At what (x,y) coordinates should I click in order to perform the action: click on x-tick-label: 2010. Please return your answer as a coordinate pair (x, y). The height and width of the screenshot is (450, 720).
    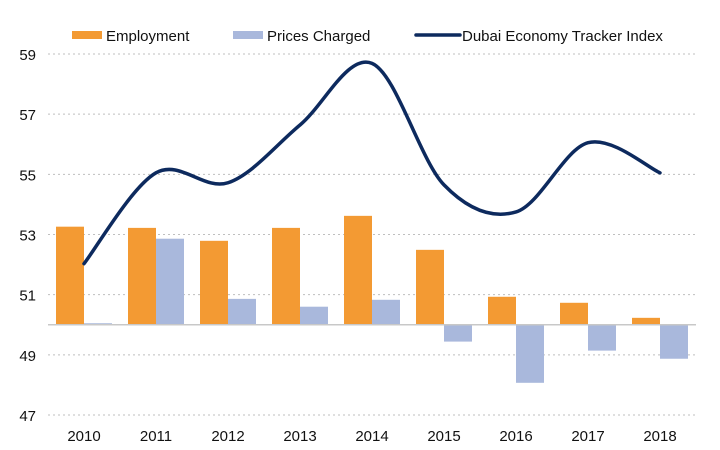
    Looking at the image, I should click on (83, 436).